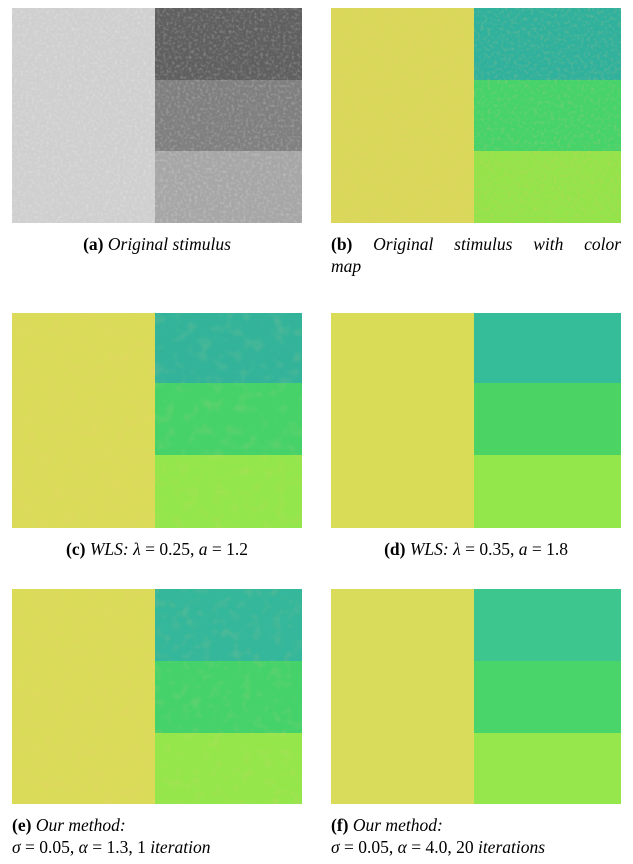 Image resolution: width=633 pixels, height=864 pixels. Describe the element at coordinates (169, 244) in the screenshot. I see `caption-text: Original stimulus` at that location.